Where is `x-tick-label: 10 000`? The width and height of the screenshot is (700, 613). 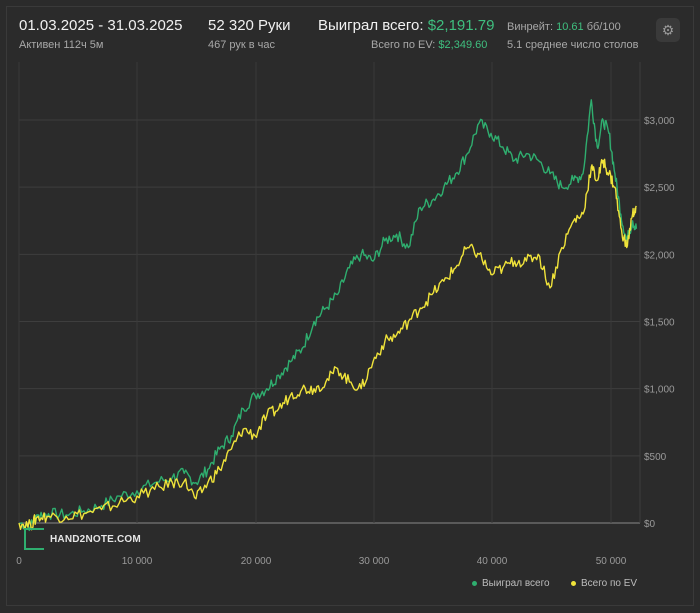 x-tick-label: 10 000 is located at coordinates (137, 561).